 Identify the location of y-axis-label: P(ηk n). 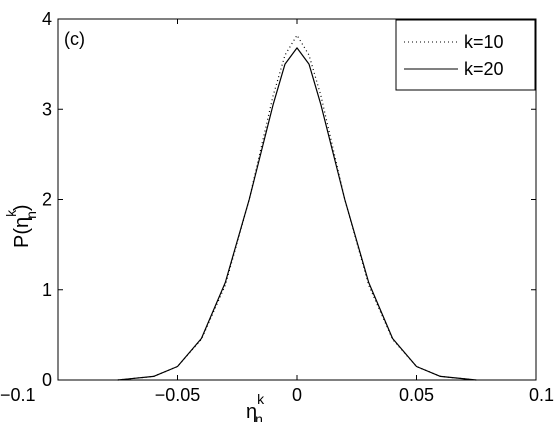
(21, 226).